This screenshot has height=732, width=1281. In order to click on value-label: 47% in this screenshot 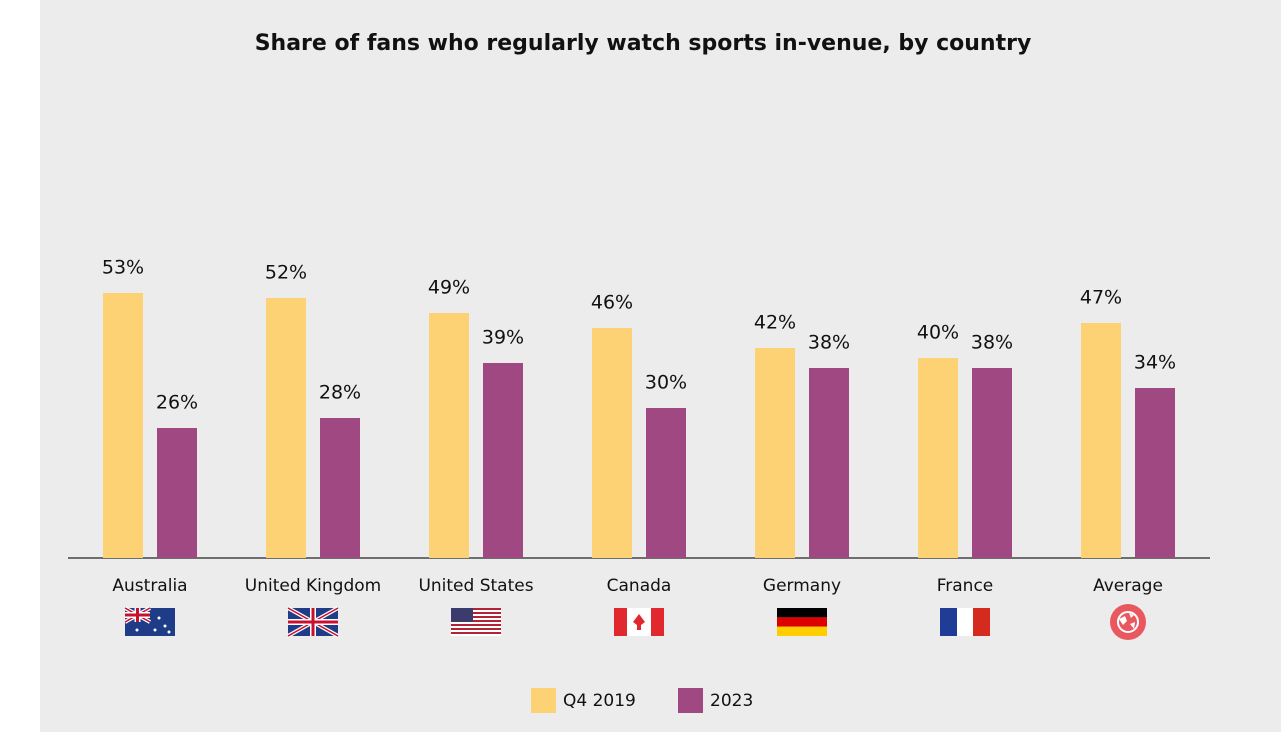, I will do `click(1101, 298)`.